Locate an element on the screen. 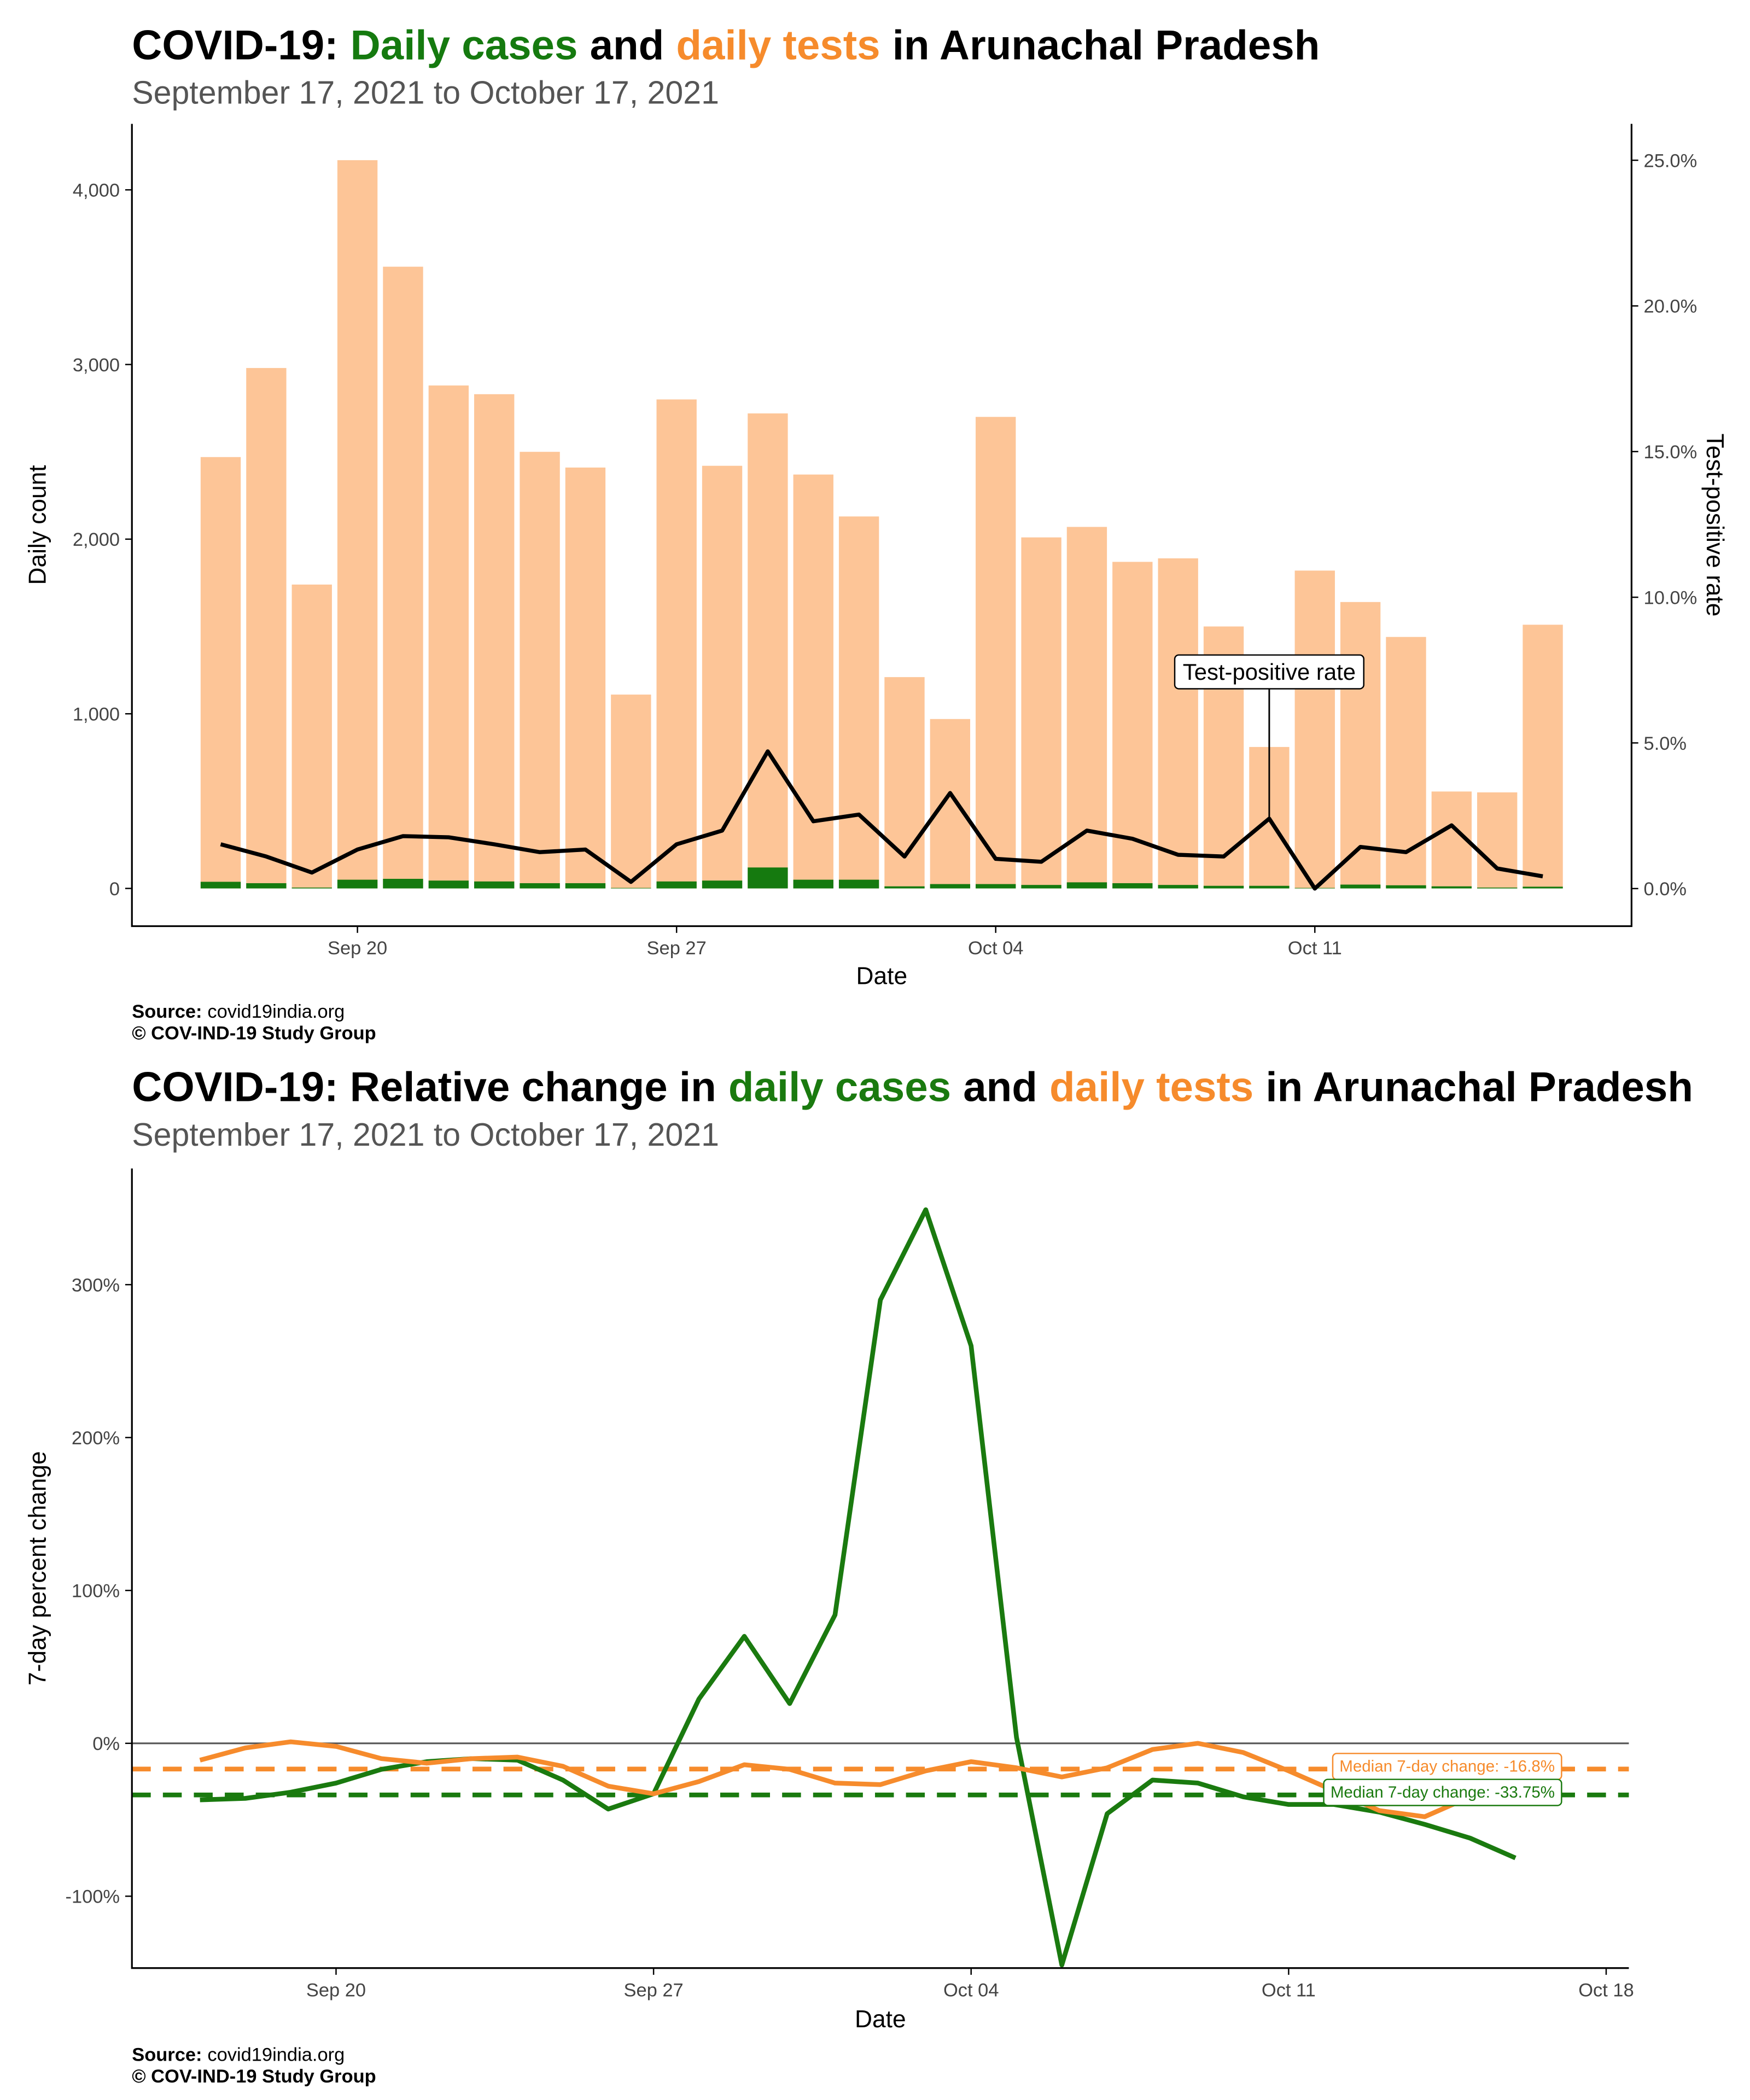 The height and width of the screenshot is (2100, 1750). y2-tick-label: 10.0% is located at coordinates (1671, 597).